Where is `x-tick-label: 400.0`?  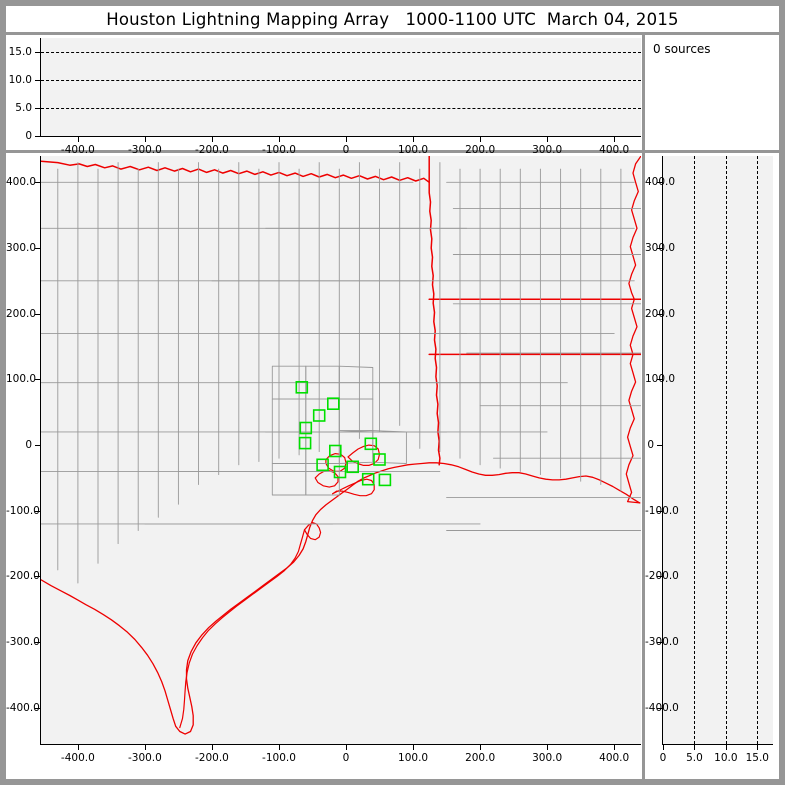 x-tick-label: 400.0 is located at coordinates (614, 758).